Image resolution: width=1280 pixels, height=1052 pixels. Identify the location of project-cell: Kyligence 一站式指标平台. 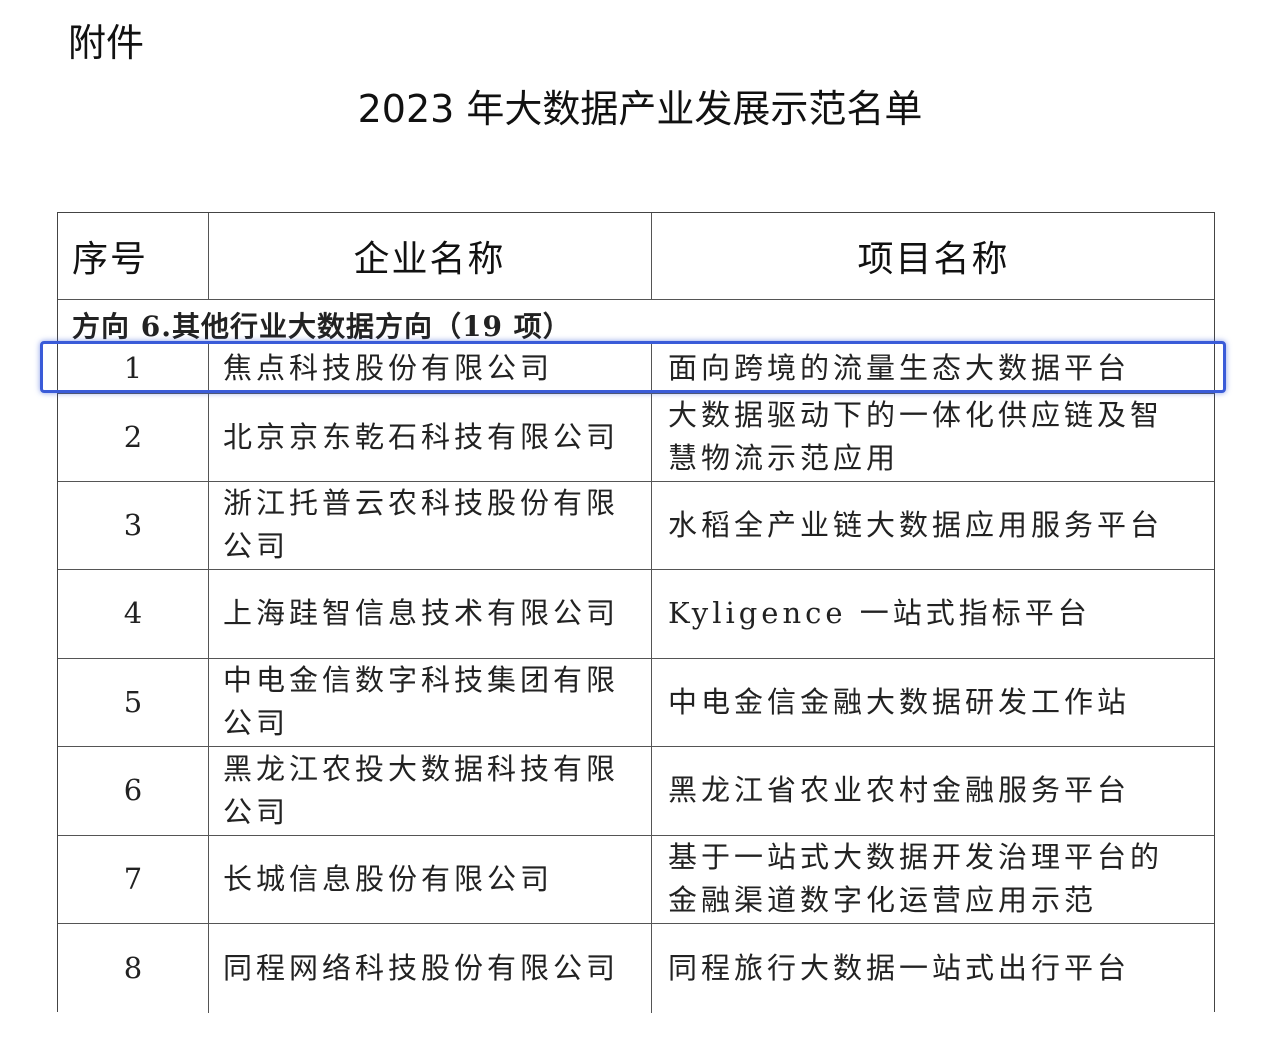
(938, 613).